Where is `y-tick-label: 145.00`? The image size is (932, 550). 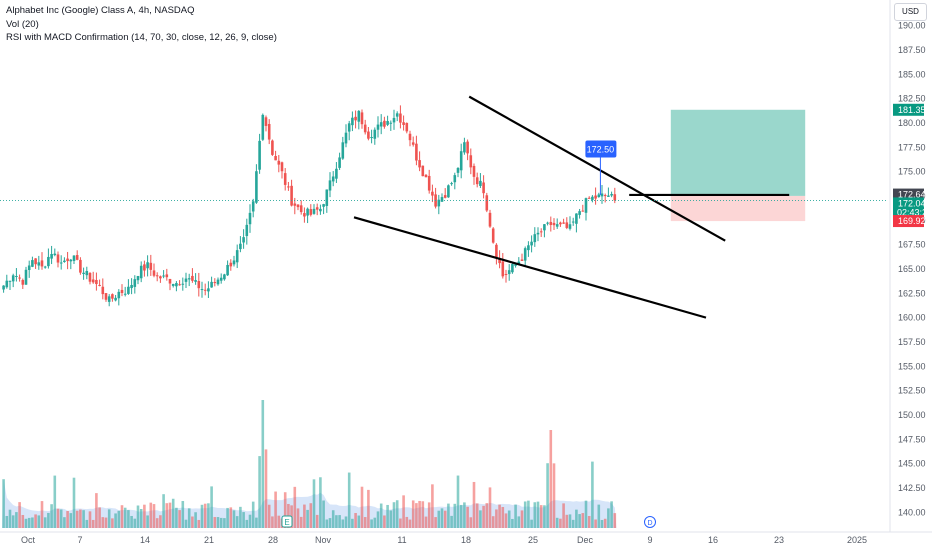
y-tick-label: 145.00 is located at coordinates (912, 464).